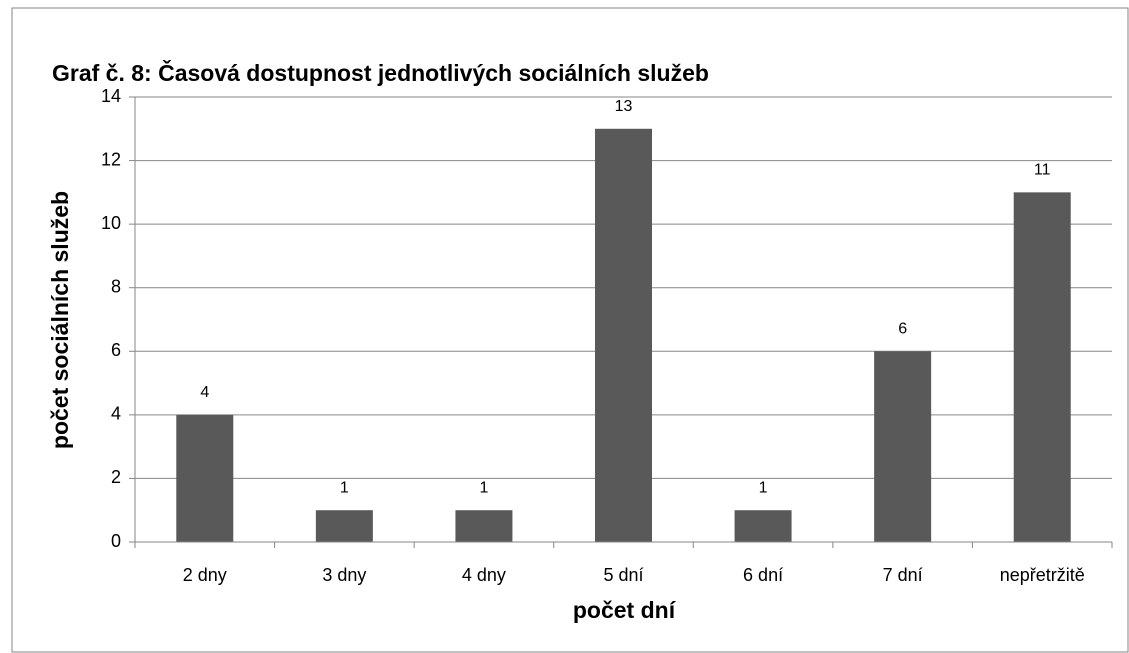  What do you see at coordinates (902, 329) in the screenshot?
I see `data-label: 6` at bounding box center [902, 329].